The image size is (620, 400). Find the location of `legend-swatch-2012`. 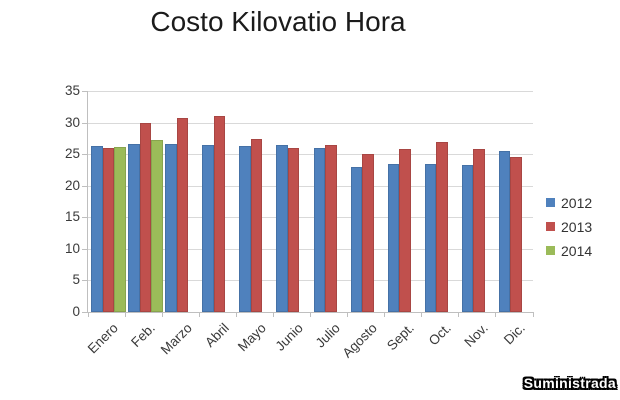

legend-swatch-2012 is located at coordinates (550, 202).